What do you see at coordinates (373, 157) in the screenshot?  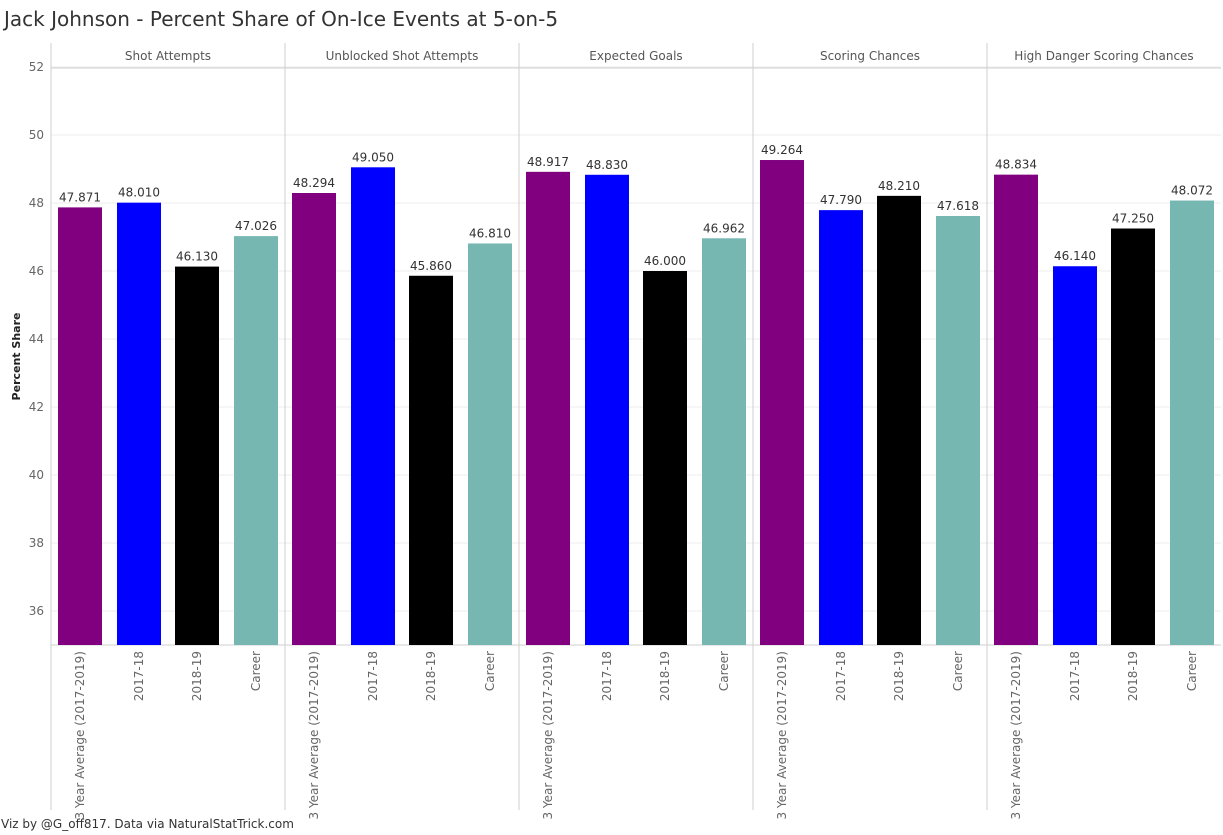 I see `data-label: 49.050` at bounding box center [373, 157].